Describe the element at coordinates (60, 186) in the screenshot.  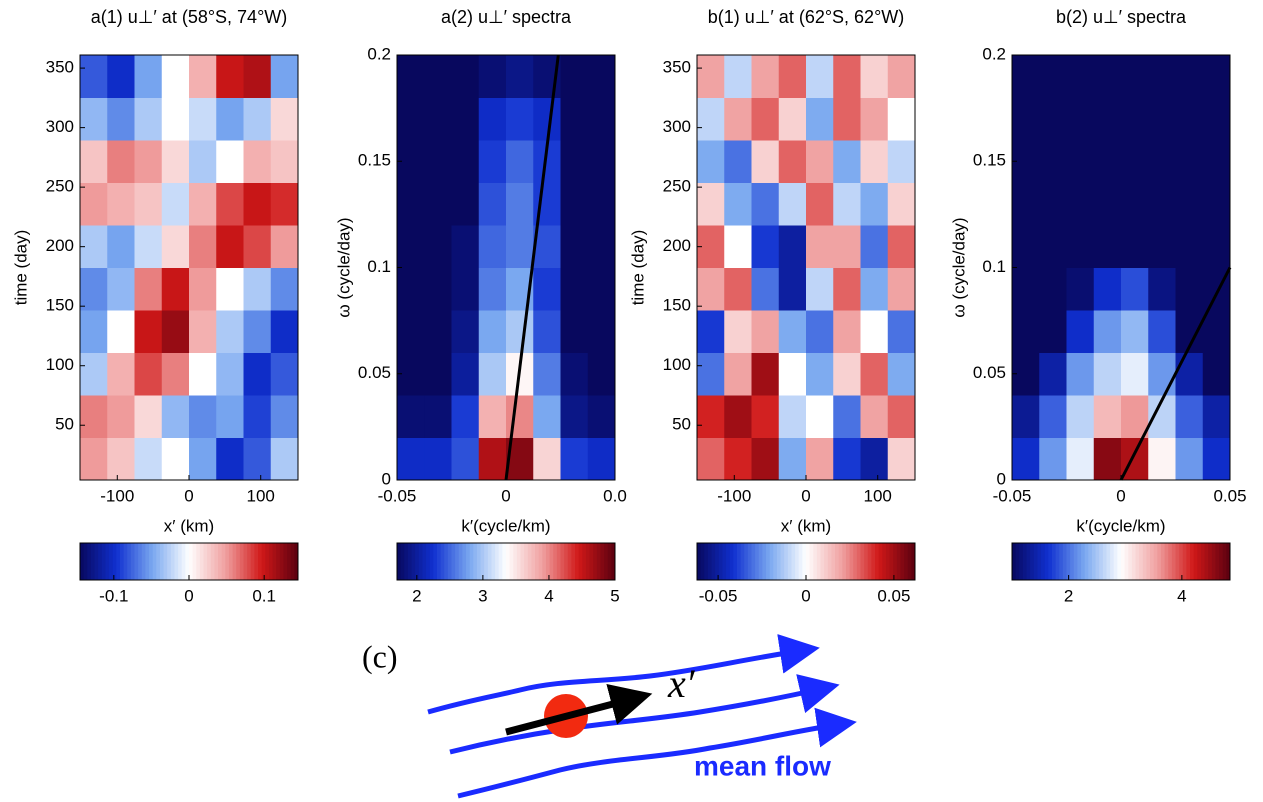
I see `y-tick-label: 250` at that location.